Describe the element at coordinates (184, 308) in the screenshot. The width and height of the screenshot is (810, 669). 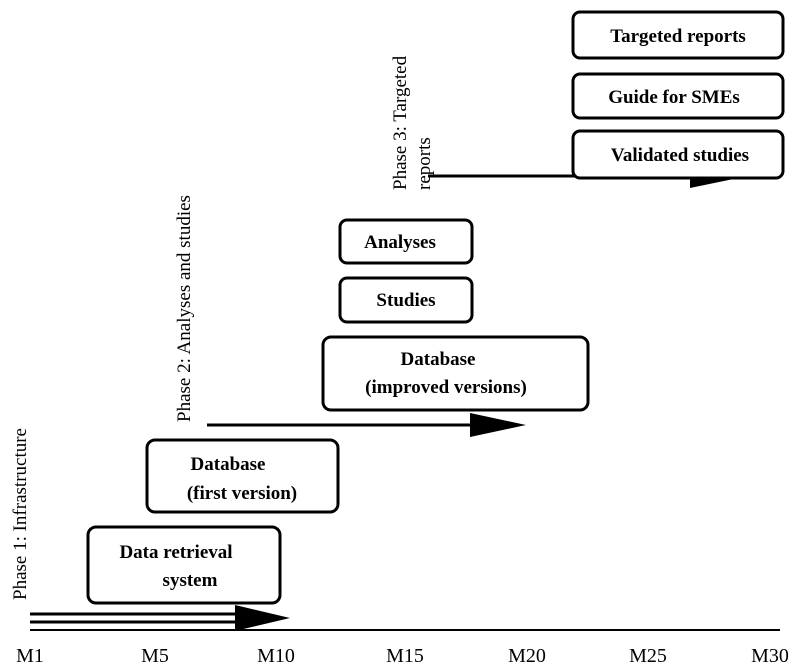
I see `phase-label: Phase 2: Analyses and studies` at that location.